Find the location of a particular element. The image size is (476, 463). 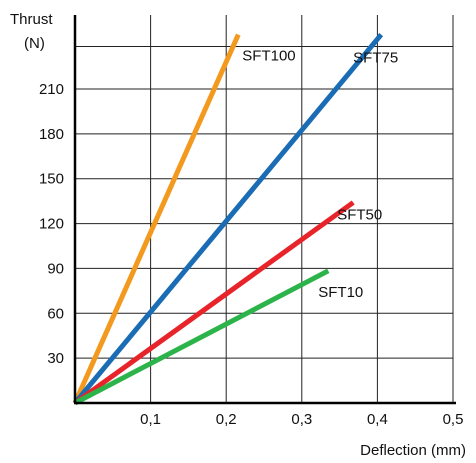

y-axis-title-line1: Thrust is located at coordinates (31, 19).